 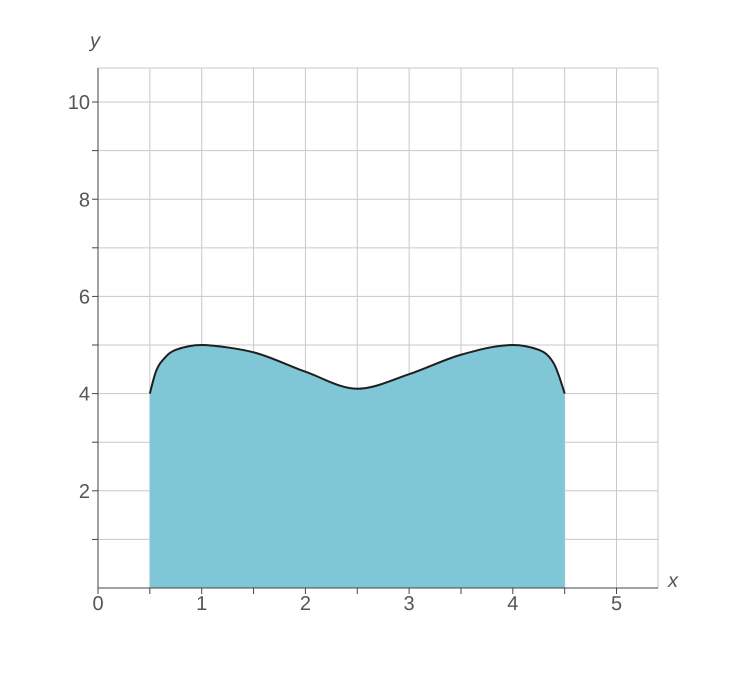 I want to click on y-axis-title: y, so click(x=95, y=41).